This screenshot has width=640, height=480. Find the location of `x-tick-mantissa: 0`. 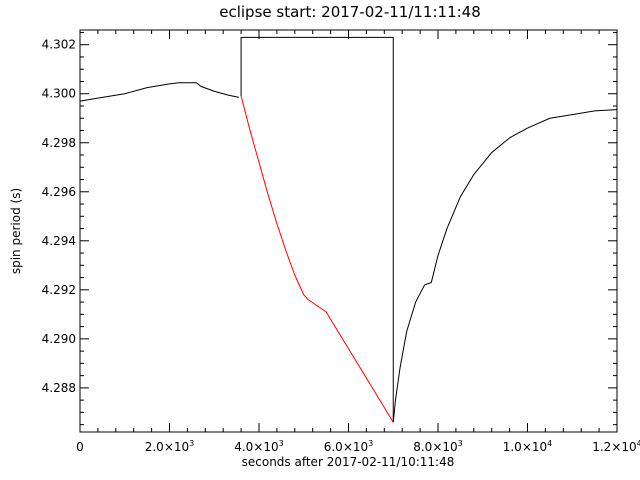

x-tick-mantissa: 0 is located at coordinates (80, 447).